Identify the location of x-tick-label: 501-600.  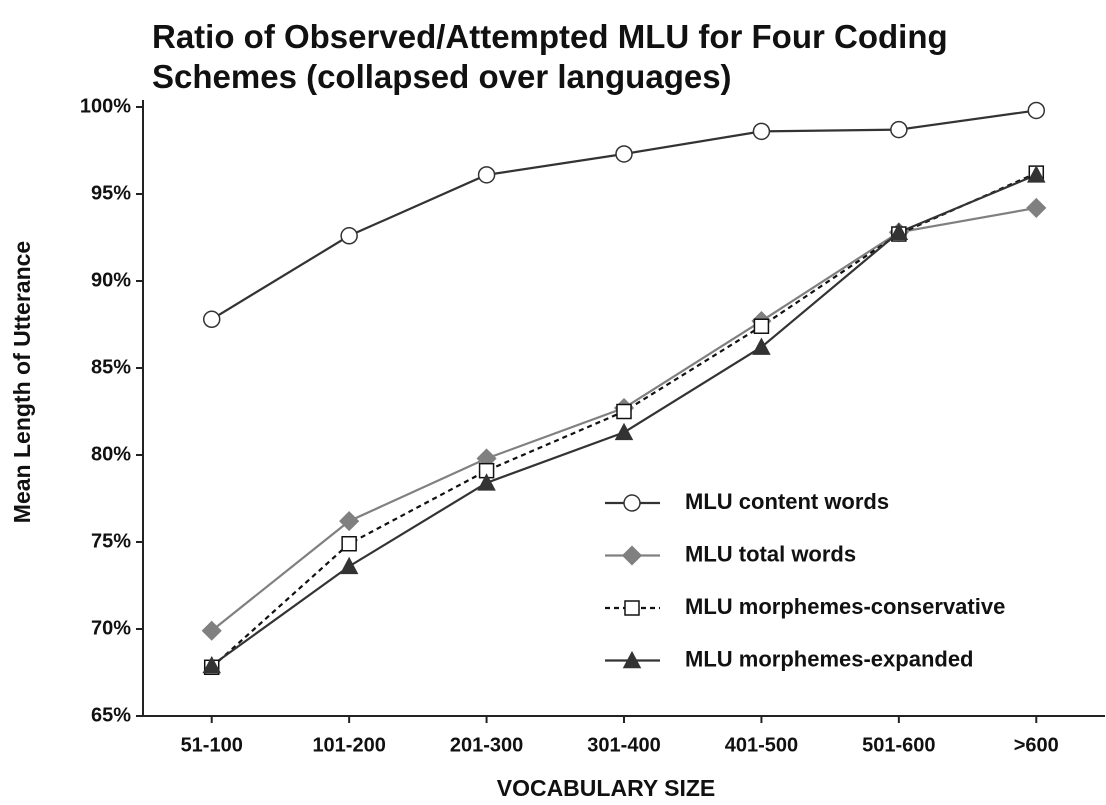
(898, 745).